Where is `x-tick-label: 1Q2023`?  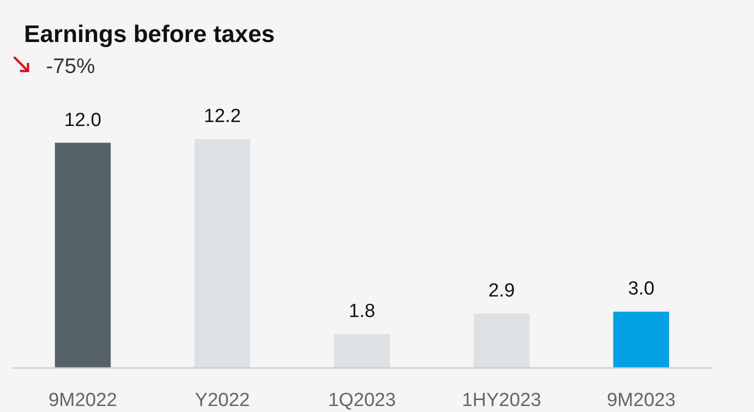
x-tick-label: 1Q2023 is located at coordinates (362, 400).